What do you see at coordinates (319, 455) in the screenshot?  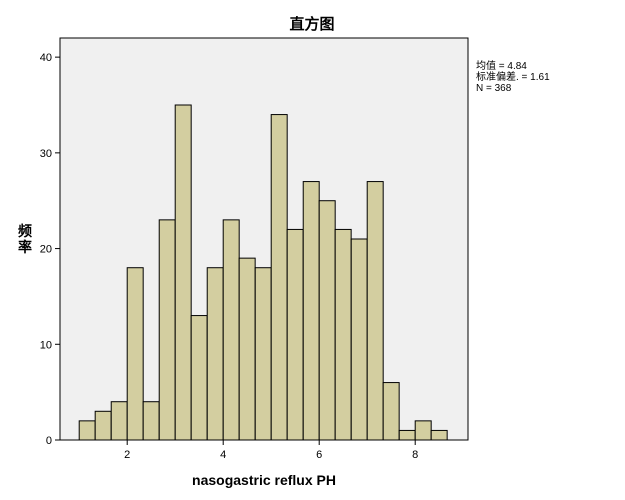 I see `x-tick-label: 6` at bounding box center [319, 455].